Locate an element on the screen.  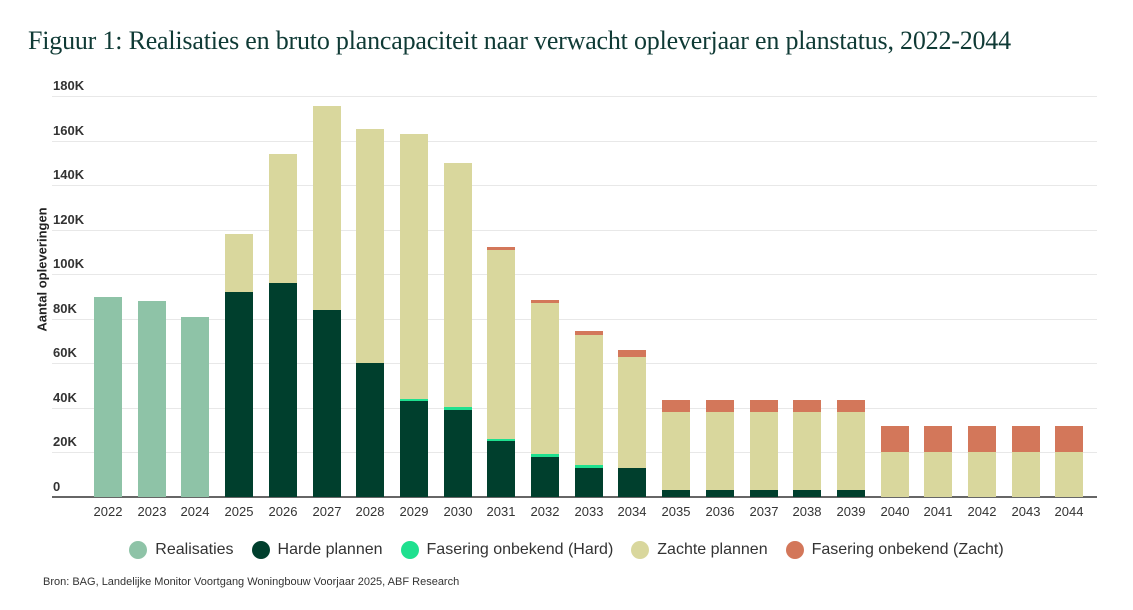
bar-2030 is located at coordinates (458, 248).